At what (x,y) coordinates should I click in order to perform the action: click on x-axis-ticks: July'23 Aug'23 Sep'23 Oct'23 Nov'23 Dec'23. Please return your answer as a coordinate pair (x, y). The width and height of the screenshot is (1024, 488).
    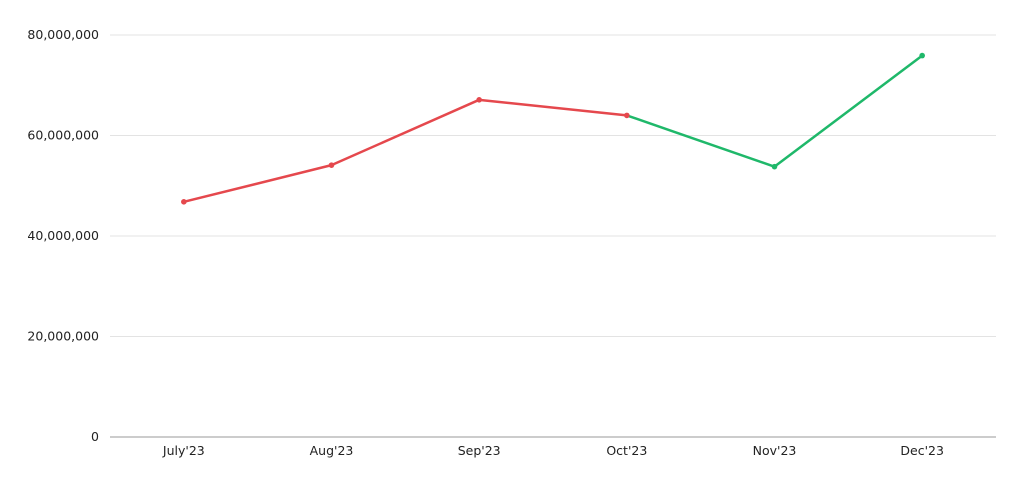
    Looking at the image, I should click on (553, 450).